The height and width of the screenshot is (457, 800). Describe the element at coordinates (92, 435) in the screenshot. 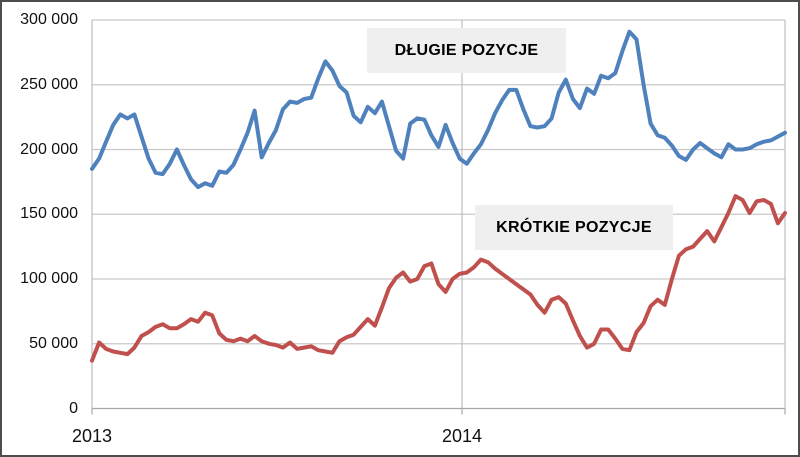

I see `x-axis-tick-label: 2013` at that location.